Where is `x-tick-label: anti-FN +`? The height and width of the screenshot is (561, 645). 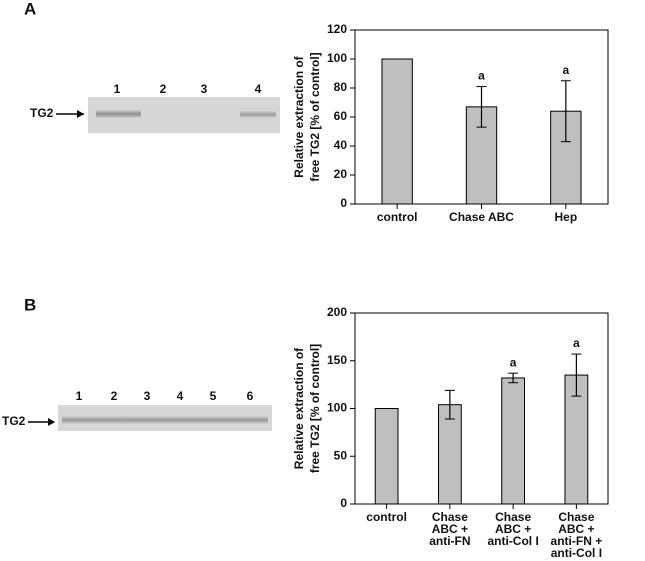 x-tick-label: anti-FN + is located at coordinates (577, 541).